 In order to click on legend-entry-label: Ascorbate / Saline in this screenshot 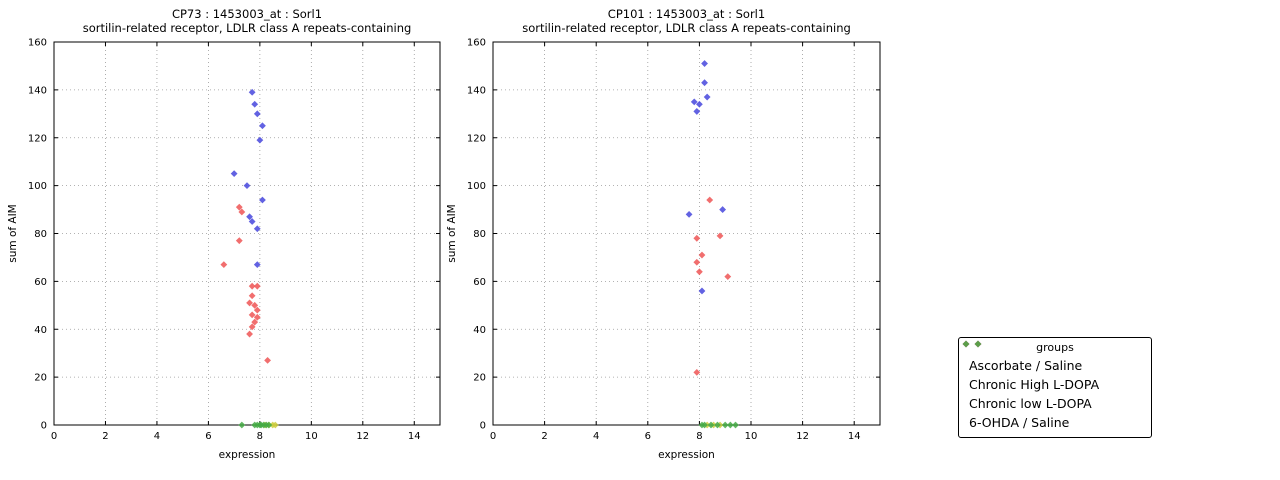, I will do `click(1026, 365)`.